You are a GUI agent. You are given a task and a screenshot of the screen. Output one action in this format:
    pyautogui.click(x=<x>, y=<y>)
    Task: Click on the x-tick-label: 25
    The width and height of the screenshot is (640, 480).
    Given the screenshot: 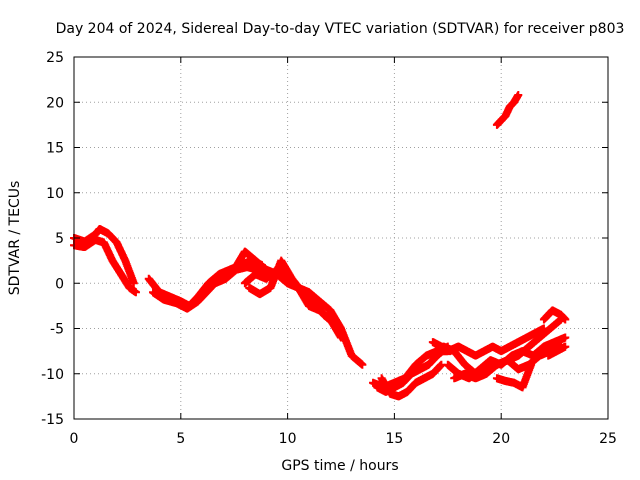 What is the action you would take?
    pyautogui.click(x=608, y=439)
    